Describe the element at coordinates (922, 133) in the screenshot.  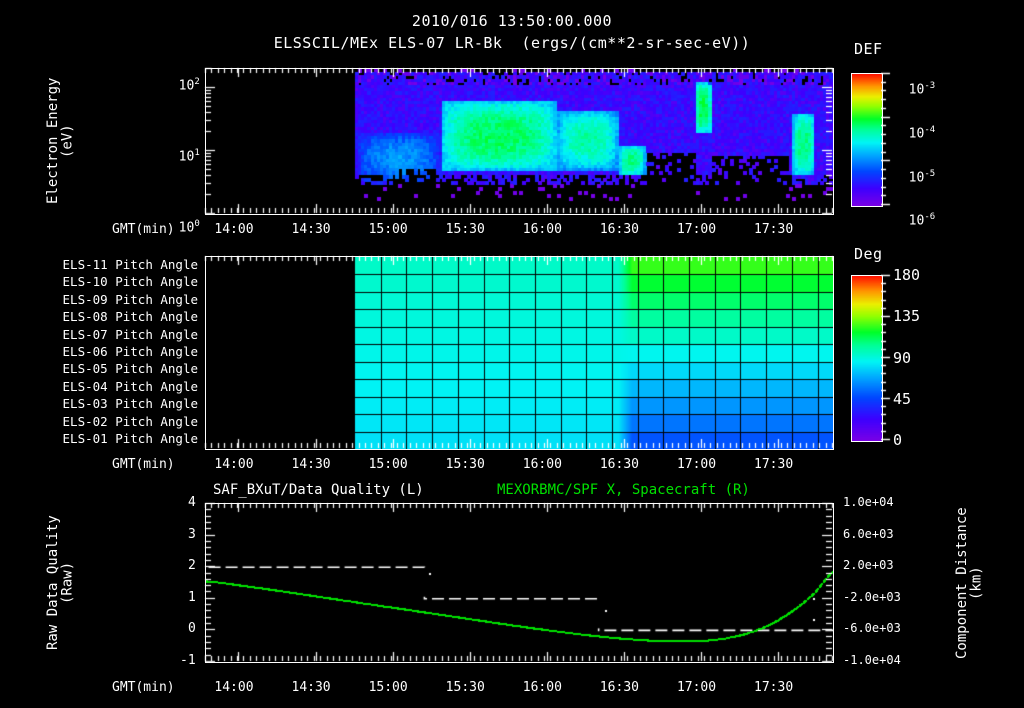
I see `def-colorbar-label-1: 10-4` at that location.